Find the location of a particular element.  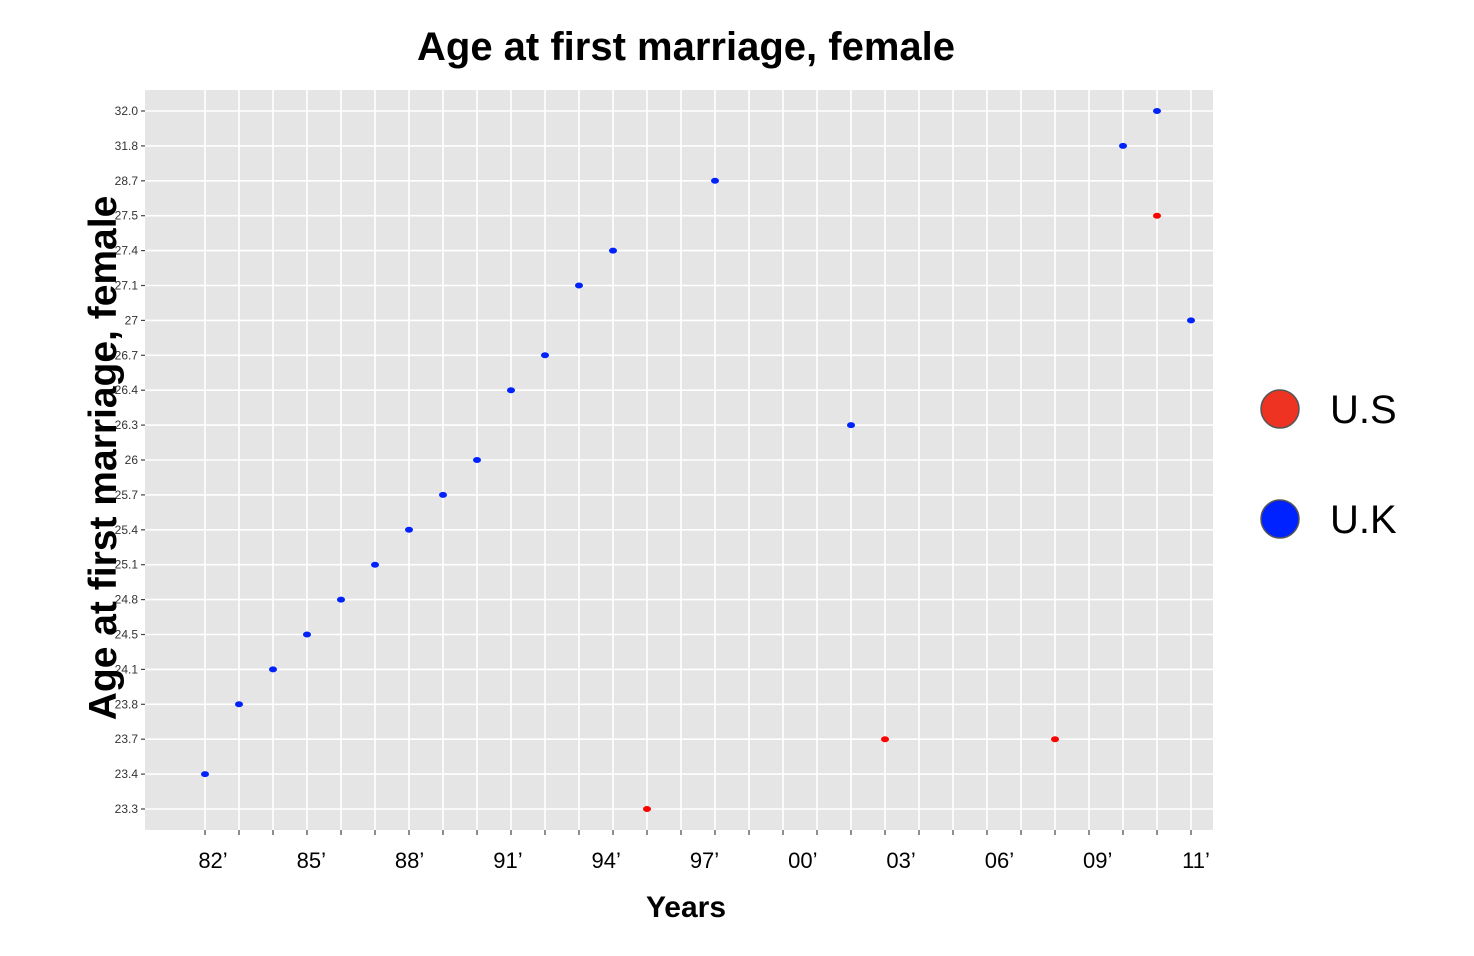

y-tick-label: 26.3 is located at coordinates (127, 425).